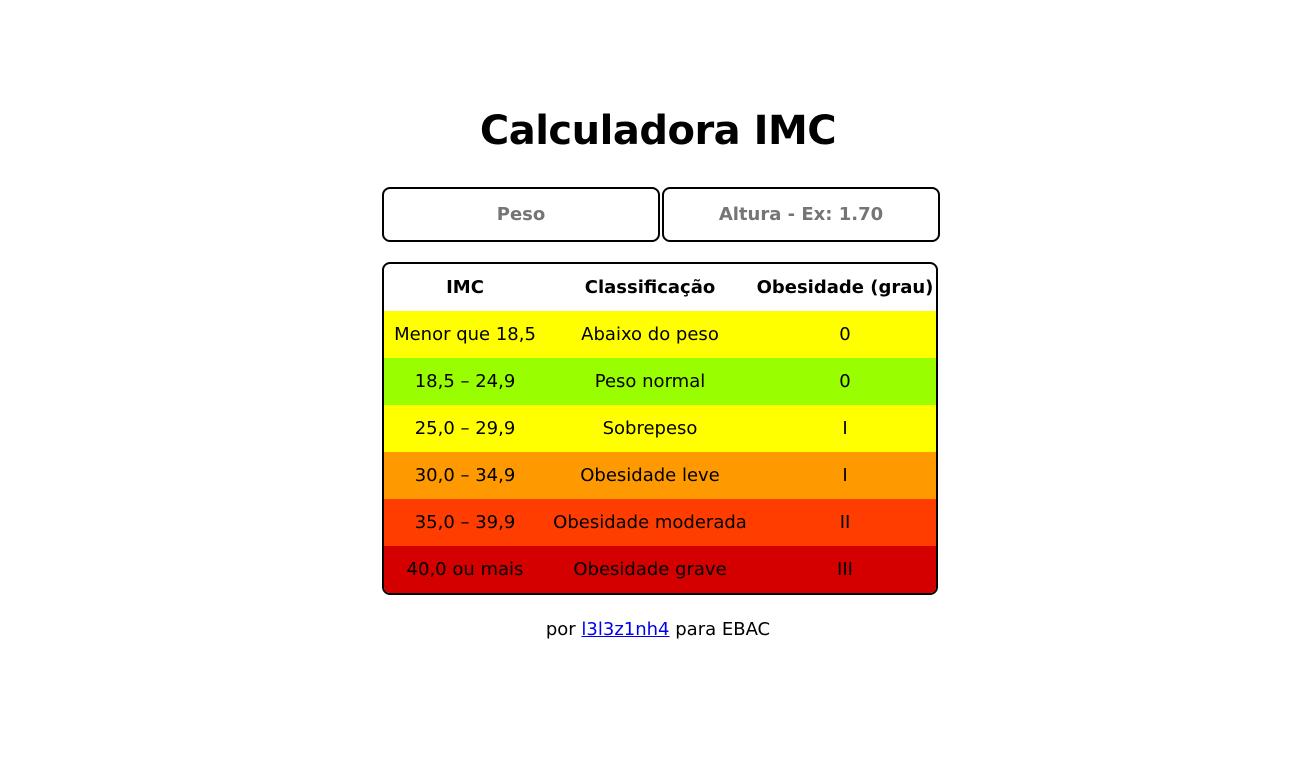  Describe the element at coordinates (625, 629) in the screenshot. I see `author-link: l3l3z1nh4` at that location.